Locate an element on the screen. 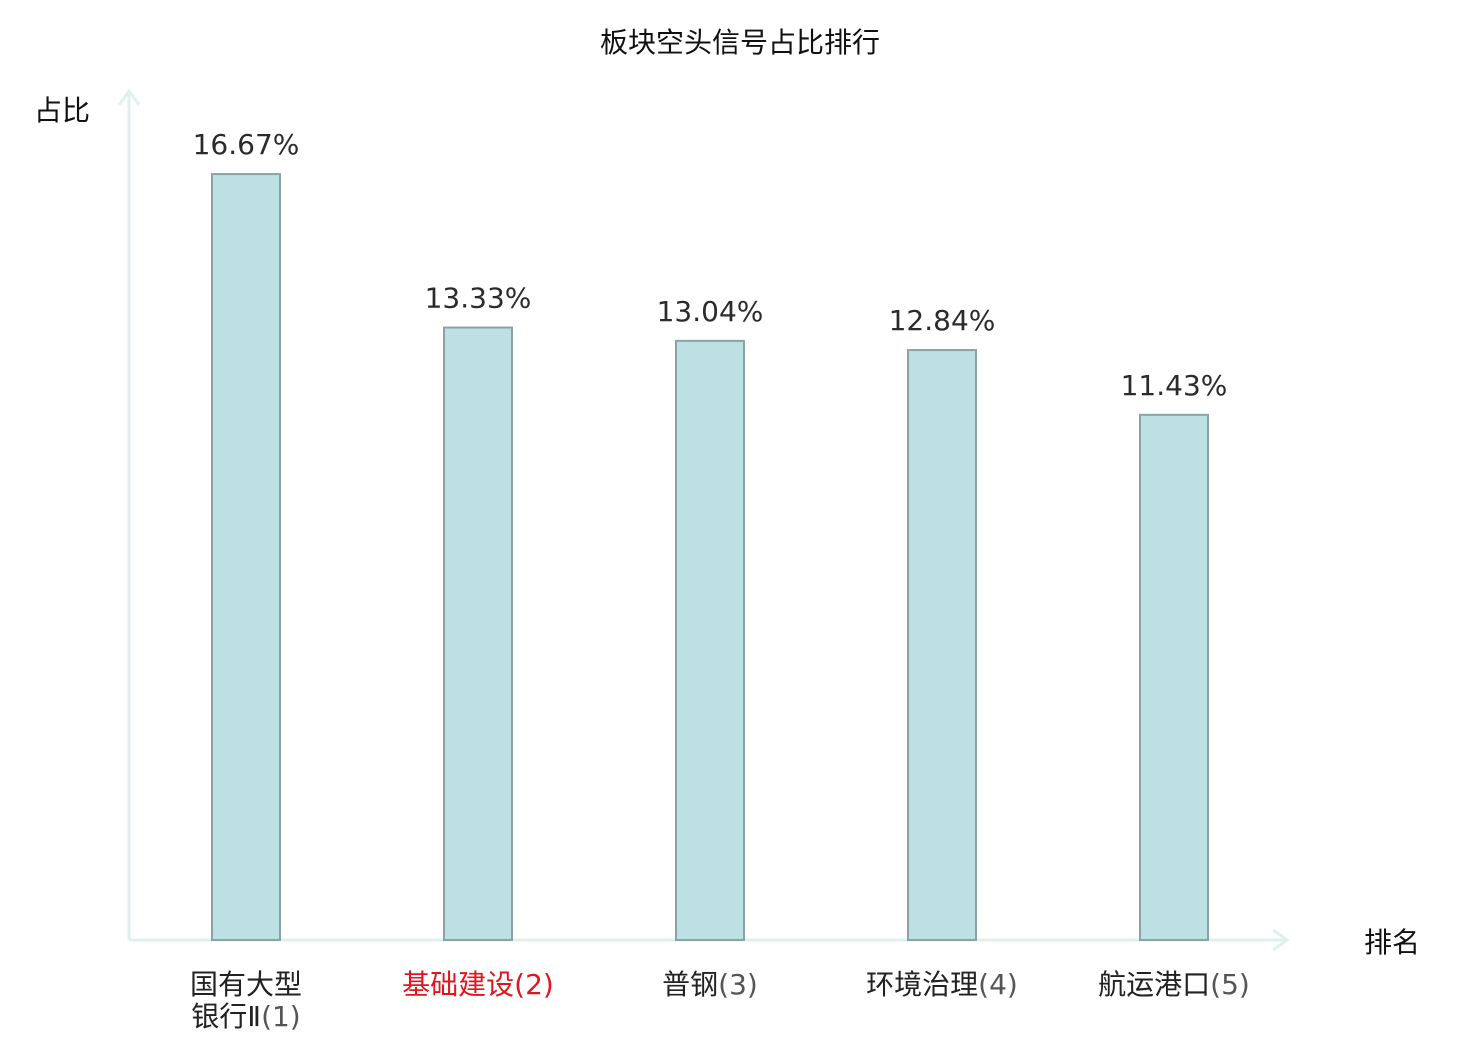 This screenshot has width=1480, height=1044. category-label-3: 普钢(3) is located at coordinates (710, 984).